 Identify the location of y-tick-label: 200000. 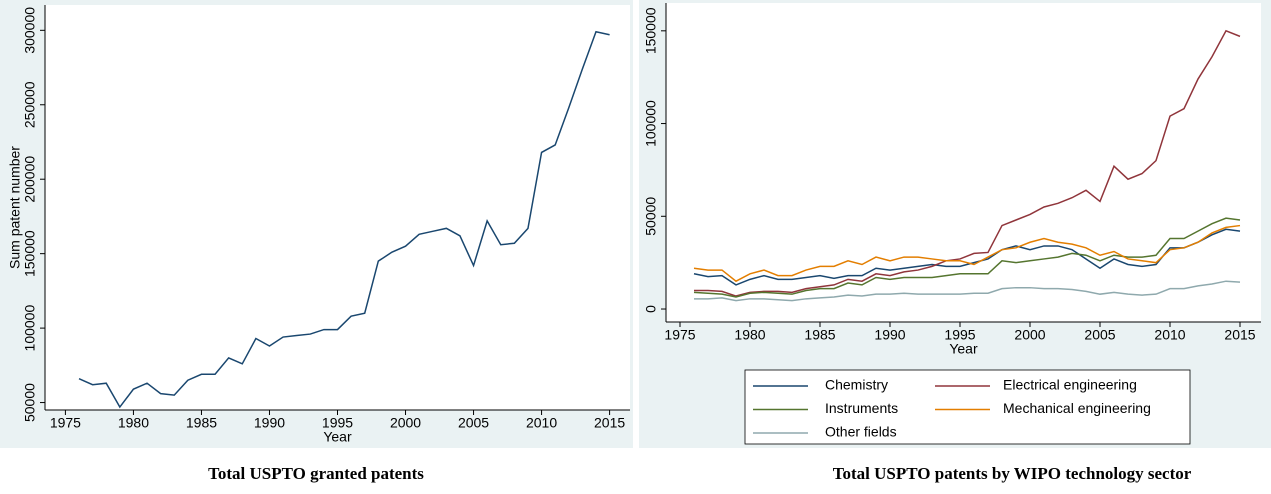
(30, 179).